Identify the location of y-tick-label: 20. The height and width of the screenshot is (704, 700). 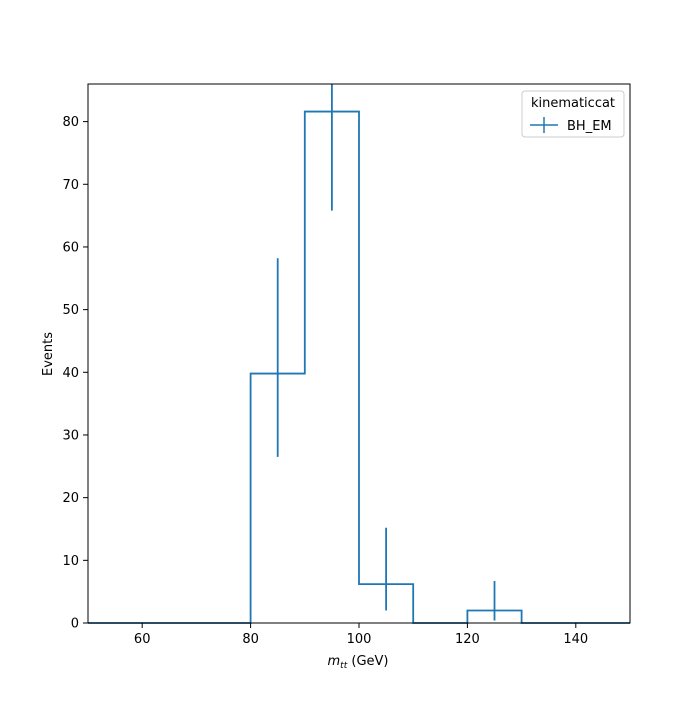
(70, 498).